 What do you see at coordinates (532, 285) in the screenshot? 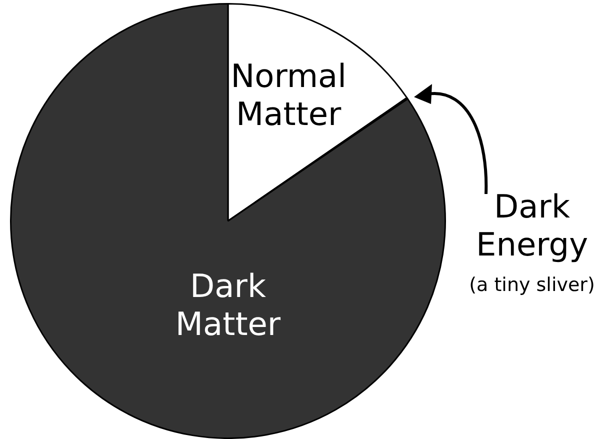
I see `text: (a tiny sliver)` at bounding box center [532, 285].